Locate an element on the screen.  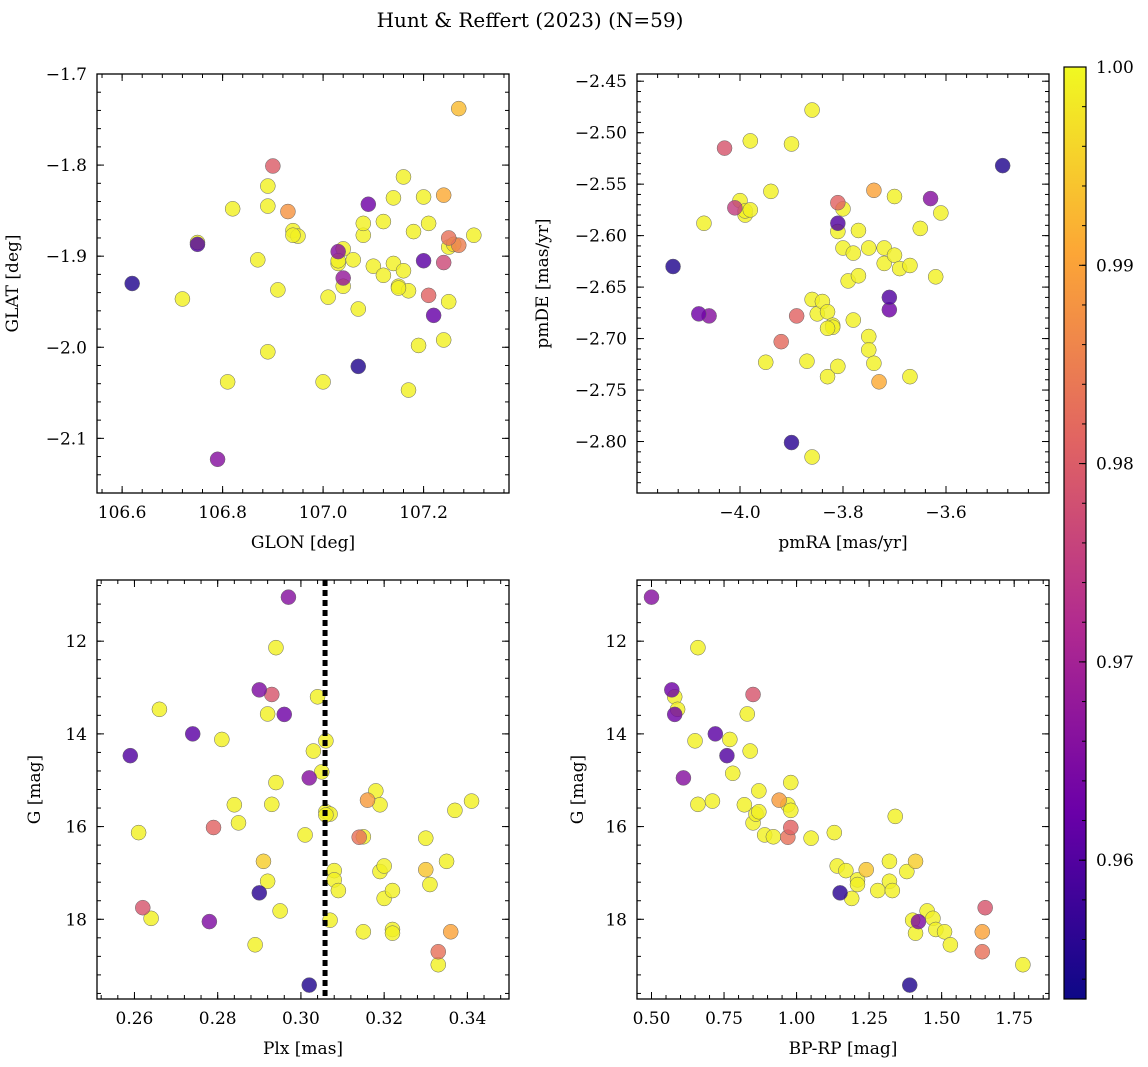
y-tick-label: −2.75 is located at coordinates (601, 391).